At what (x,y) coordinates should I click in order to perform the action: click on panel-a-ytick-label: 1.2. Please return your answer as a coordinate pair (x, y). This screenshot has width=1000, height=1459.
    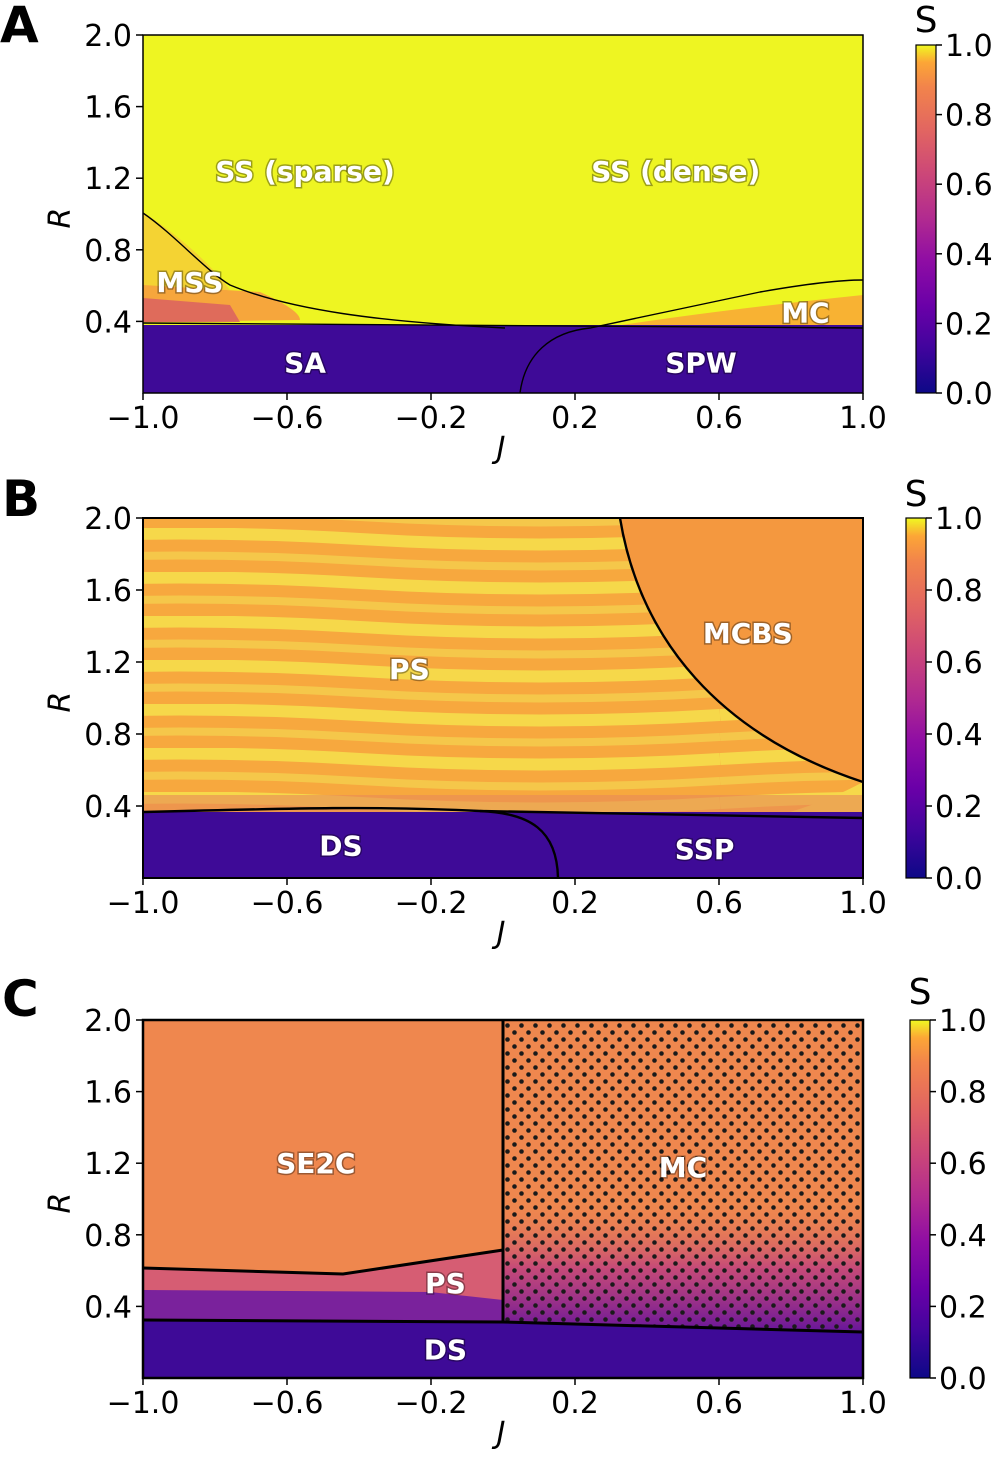
    Looking at the image, I should click on (108, 179).